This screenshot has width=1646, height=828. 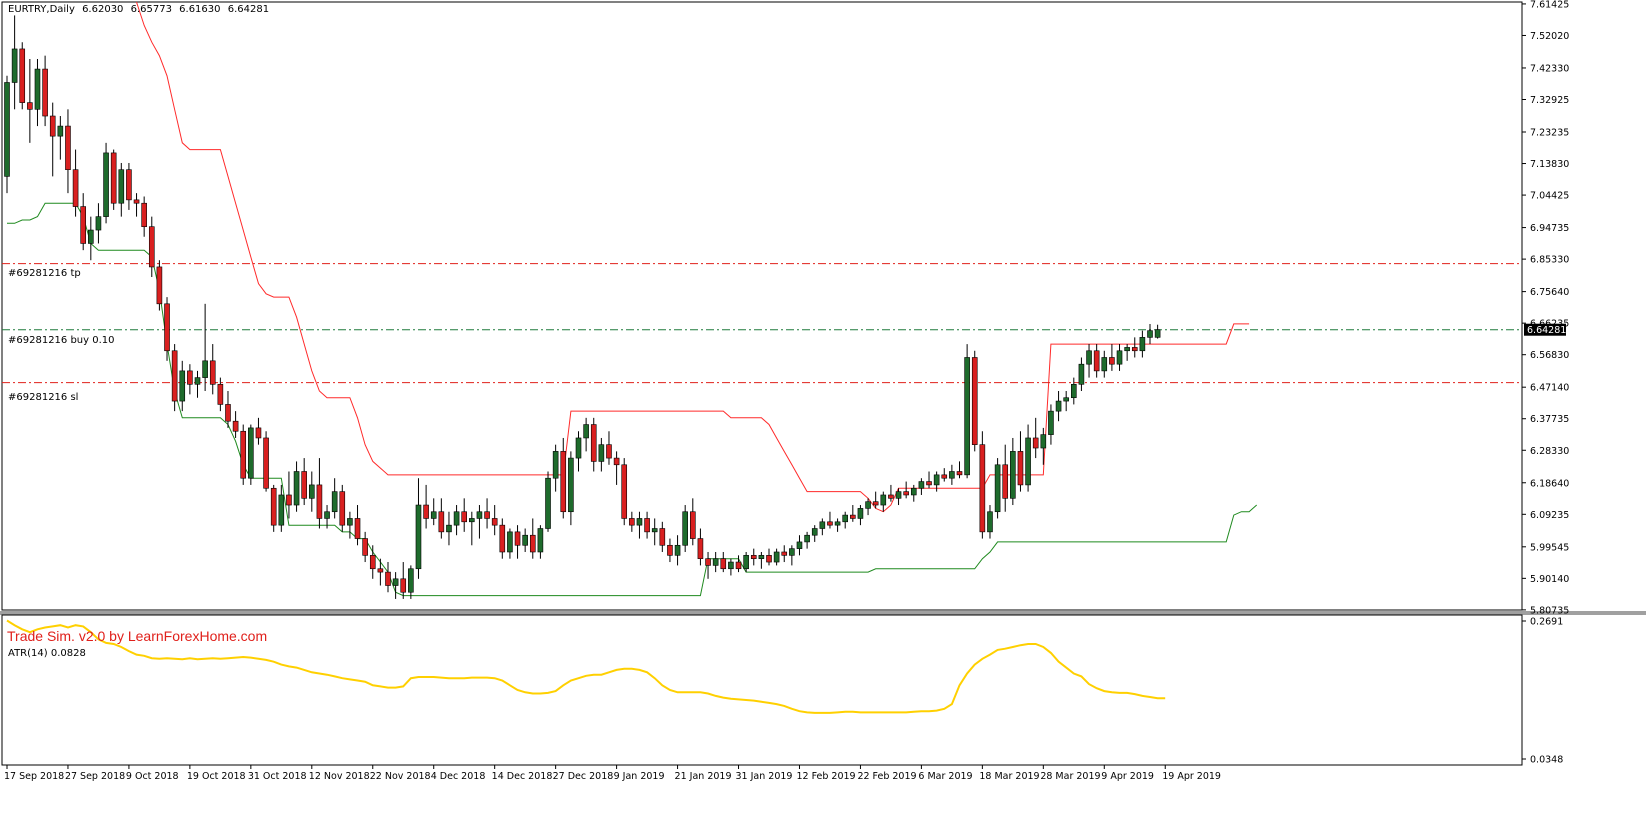 I want to click on date-tick-label: 18 Mar 2019, so click(x=1009, y=776).